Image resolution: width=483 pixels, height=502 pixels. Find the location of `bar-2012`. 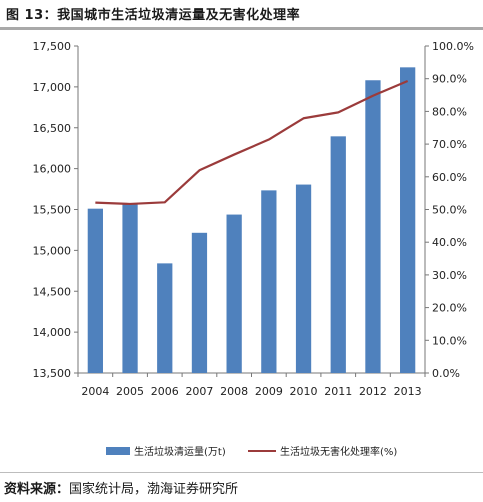

bar-2012 is located at coordinates (373, 227).